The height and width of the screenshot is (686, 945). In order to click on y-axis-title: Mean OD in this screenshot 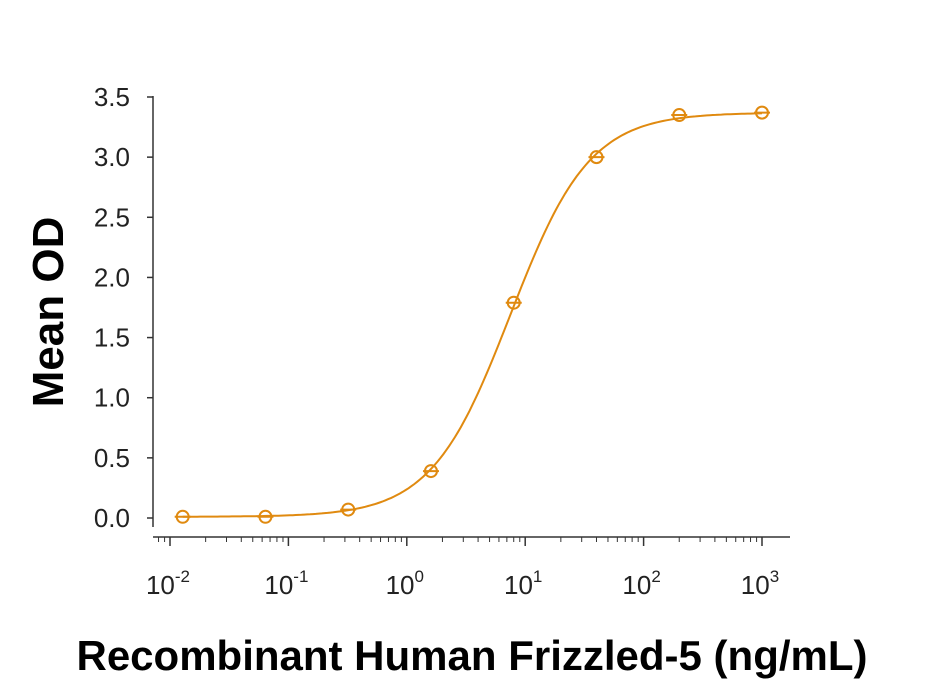, I will do `click(48, 312)`.